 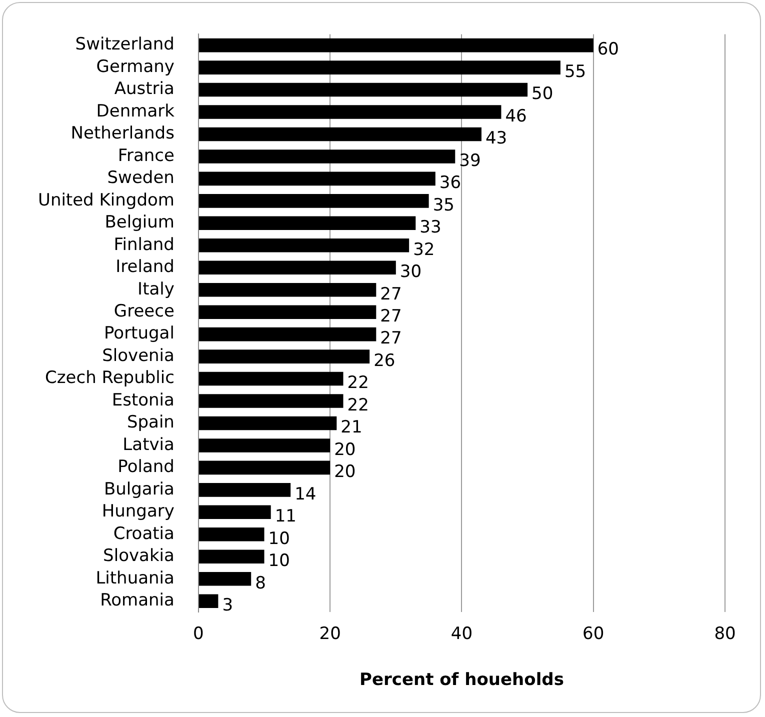 I want to click on data-label: 3, so click(x=228, y=606).